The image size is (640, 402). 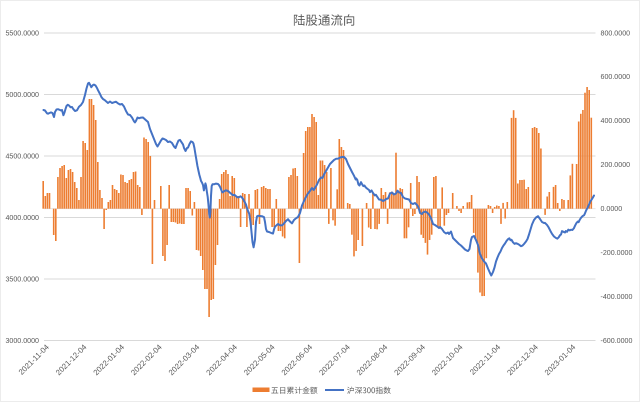 I want to click on svg-text: 5500.0000, so click(x=22, y=33).